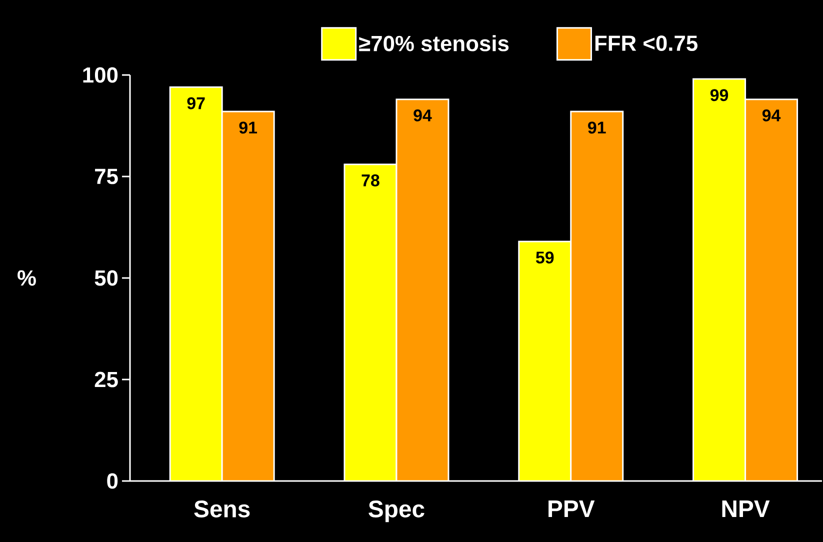 The width and height of the screenshot is (823, 542). Describe the element at coordinates (371, 180) in the screenshot. I see `data-label: 78` at that location.